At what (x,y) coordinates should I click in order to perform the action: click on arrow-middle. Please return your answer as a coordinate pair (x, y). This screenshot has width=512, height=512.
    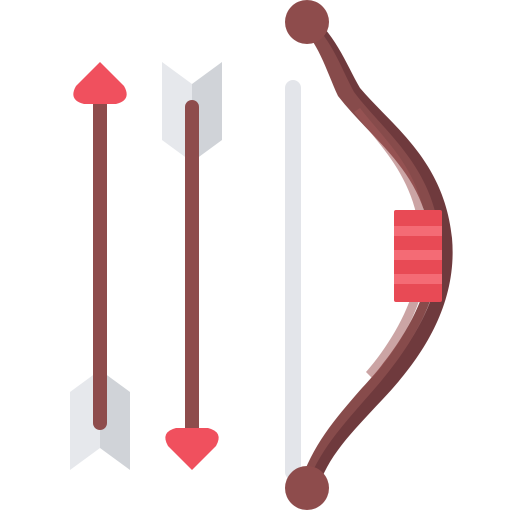
    Looking at the image, I should click on (192, 266).